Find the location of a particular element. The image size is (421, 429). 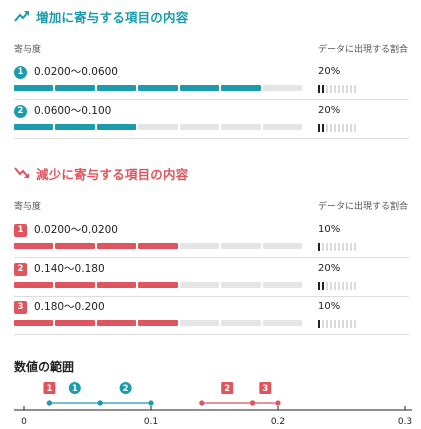

increase-title-text: 増加に寄与する項目の内容 is located at coordinates (112, 17).